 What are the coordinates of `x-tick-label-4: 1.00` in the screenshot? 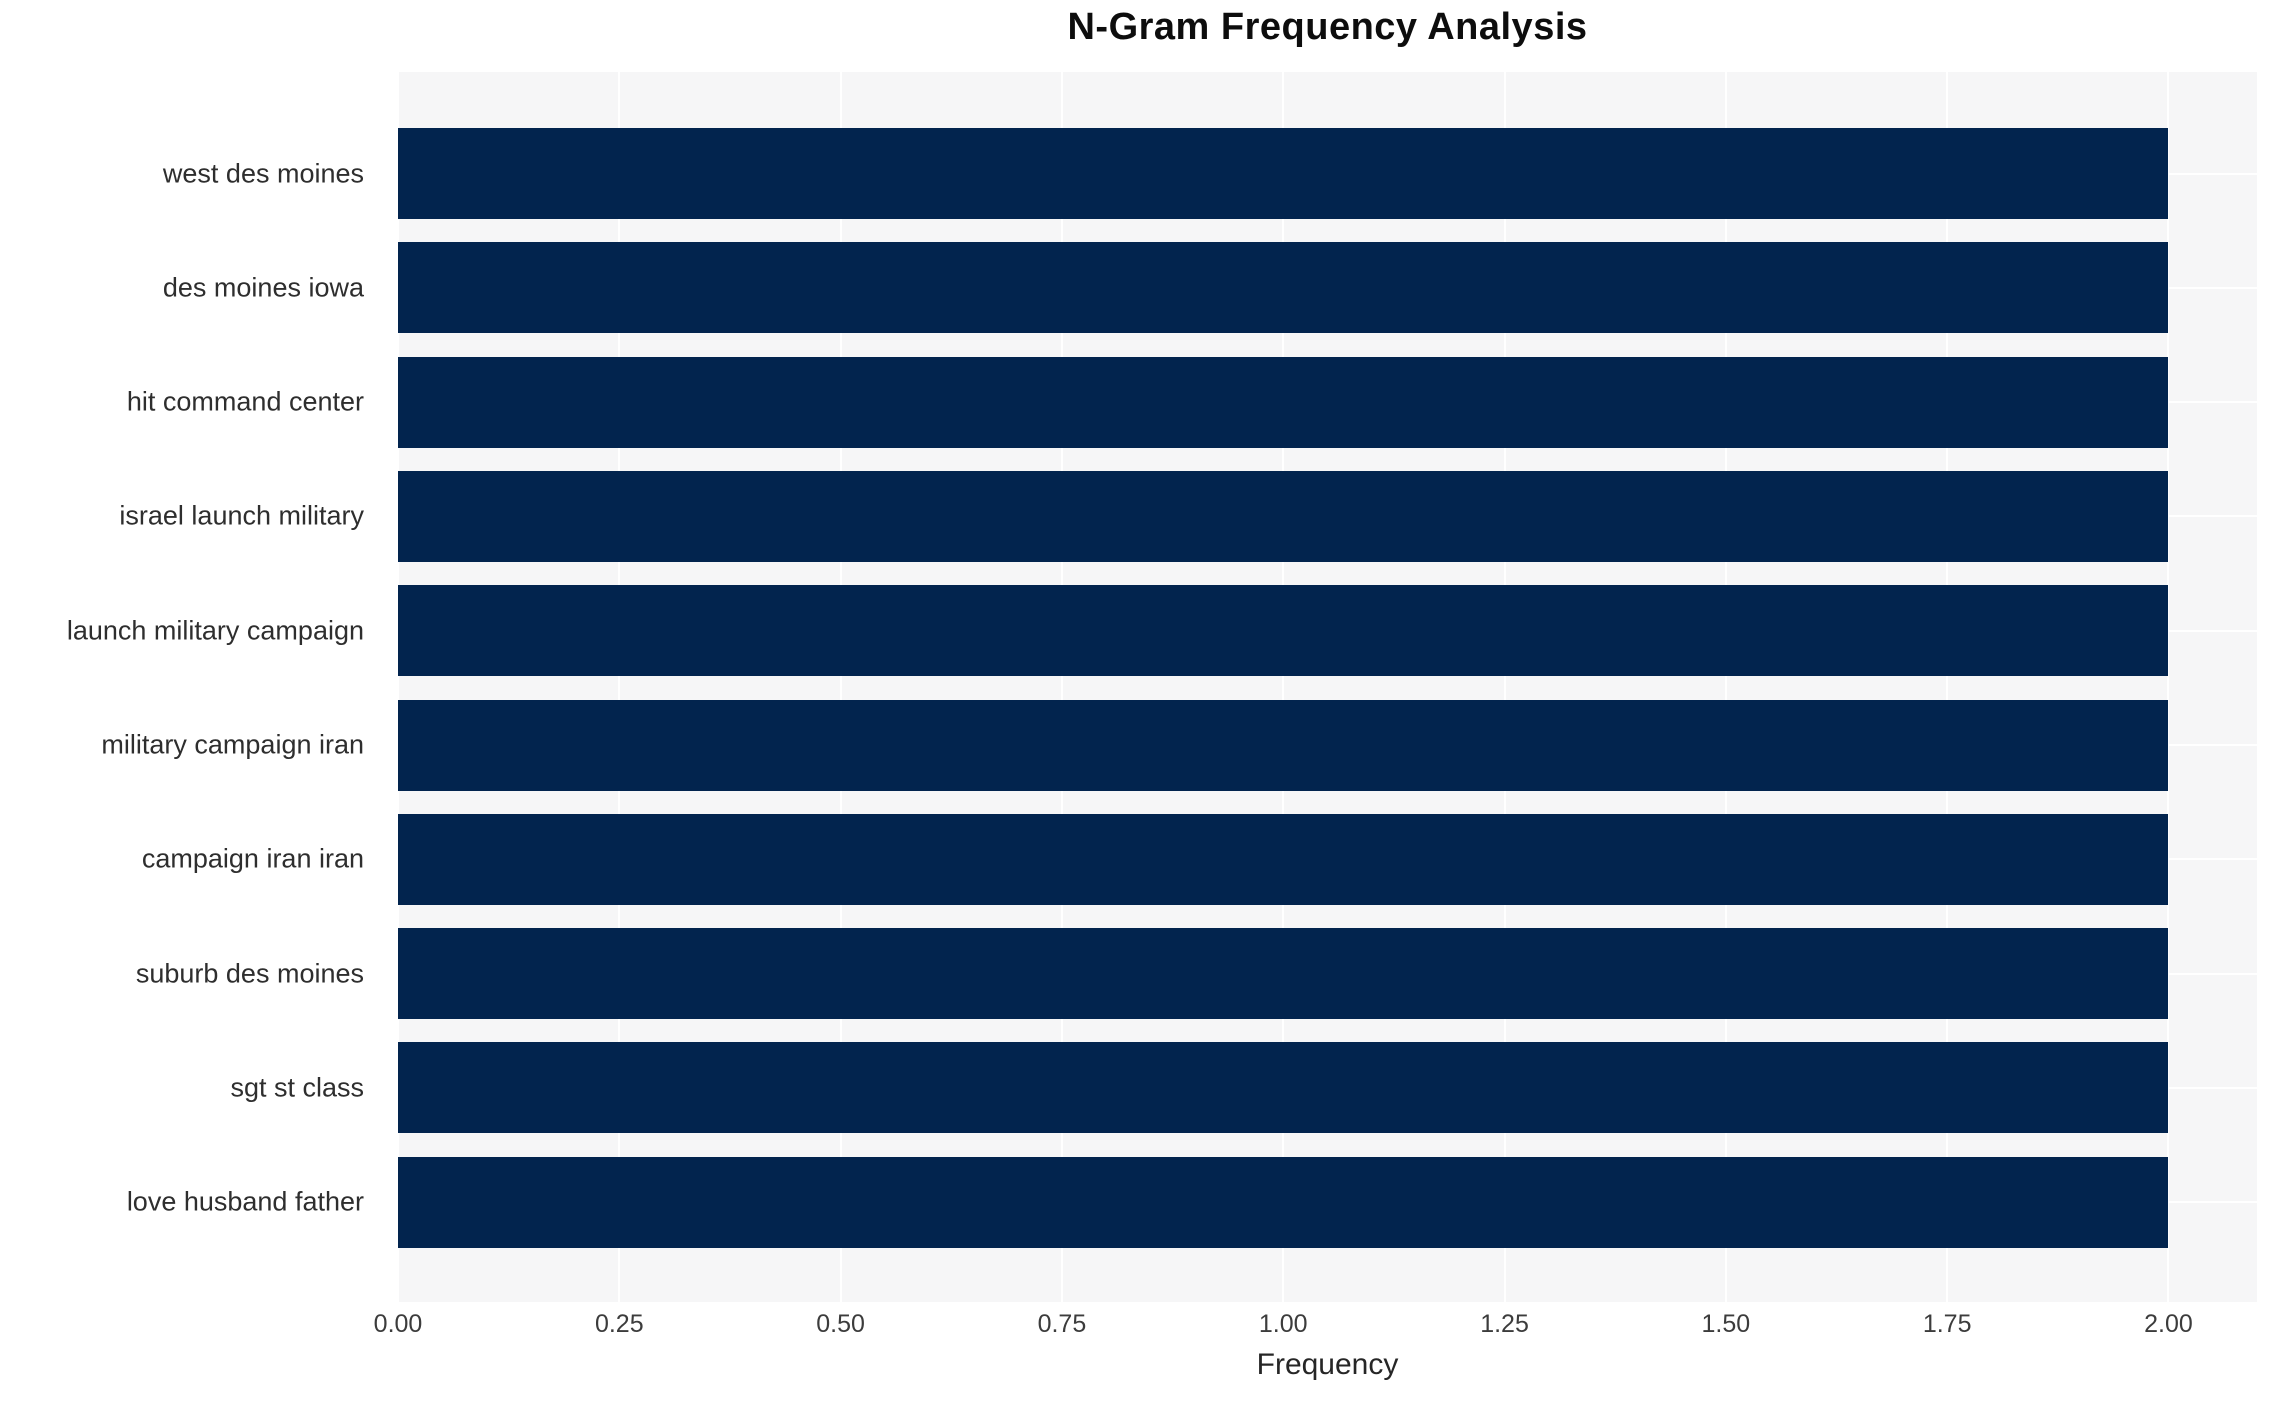 It's located at (1283, 1324).